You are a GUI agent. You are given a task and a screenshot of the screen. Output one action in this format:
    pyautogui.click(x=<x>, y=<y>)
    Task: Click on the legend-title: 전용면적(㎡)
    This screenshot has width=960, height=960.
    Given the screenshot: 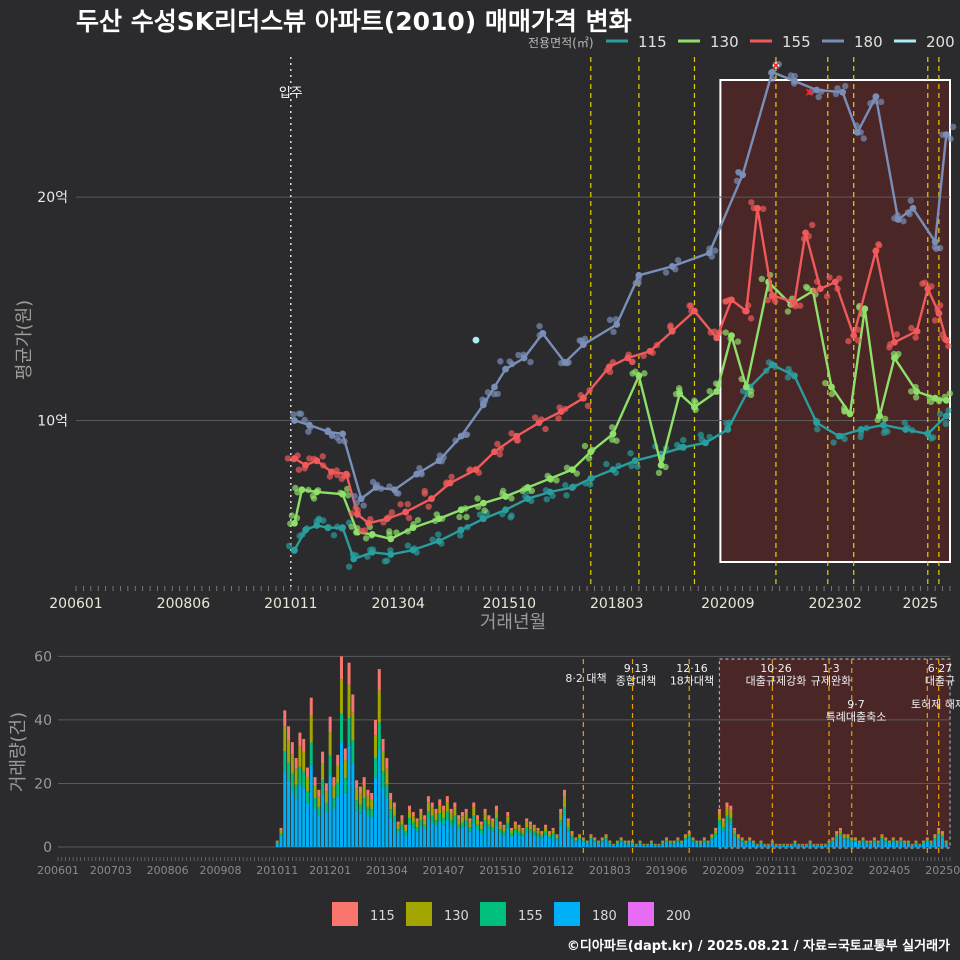 What is the action you would take?
    pyautogui.click(x=561, y=43)
    